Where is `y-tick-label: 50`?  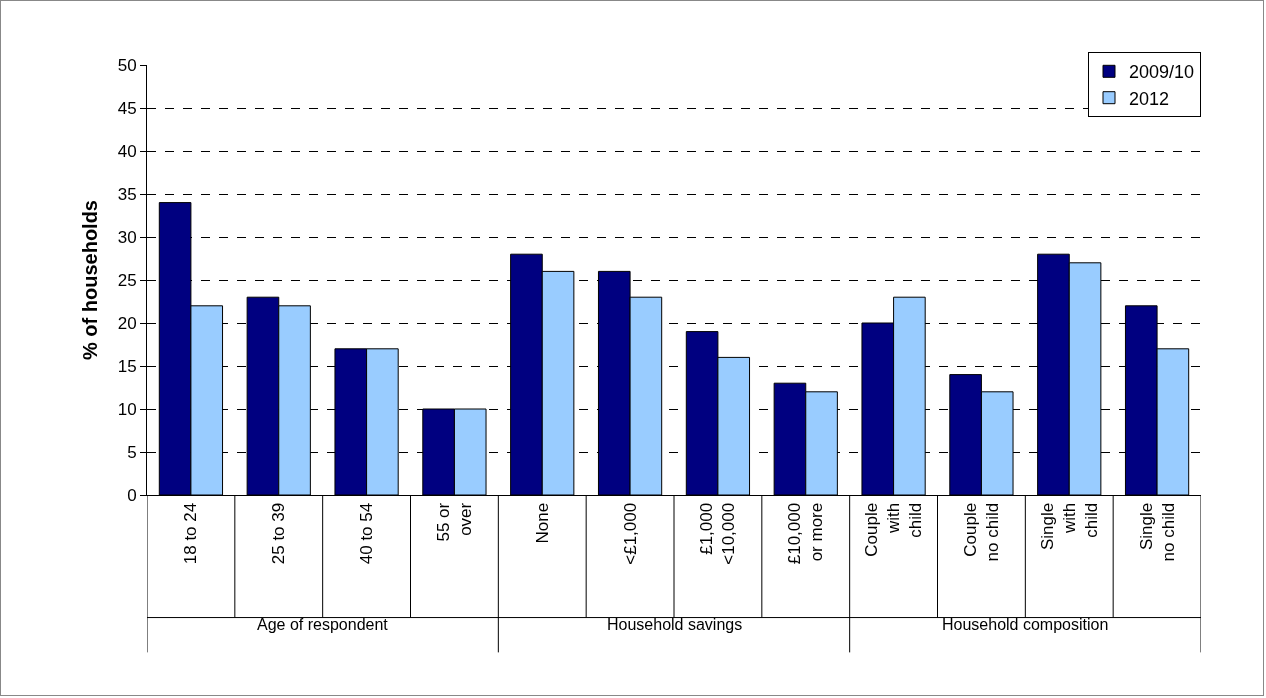 y-tick-label: 50 is located at coordinates (127, 65).